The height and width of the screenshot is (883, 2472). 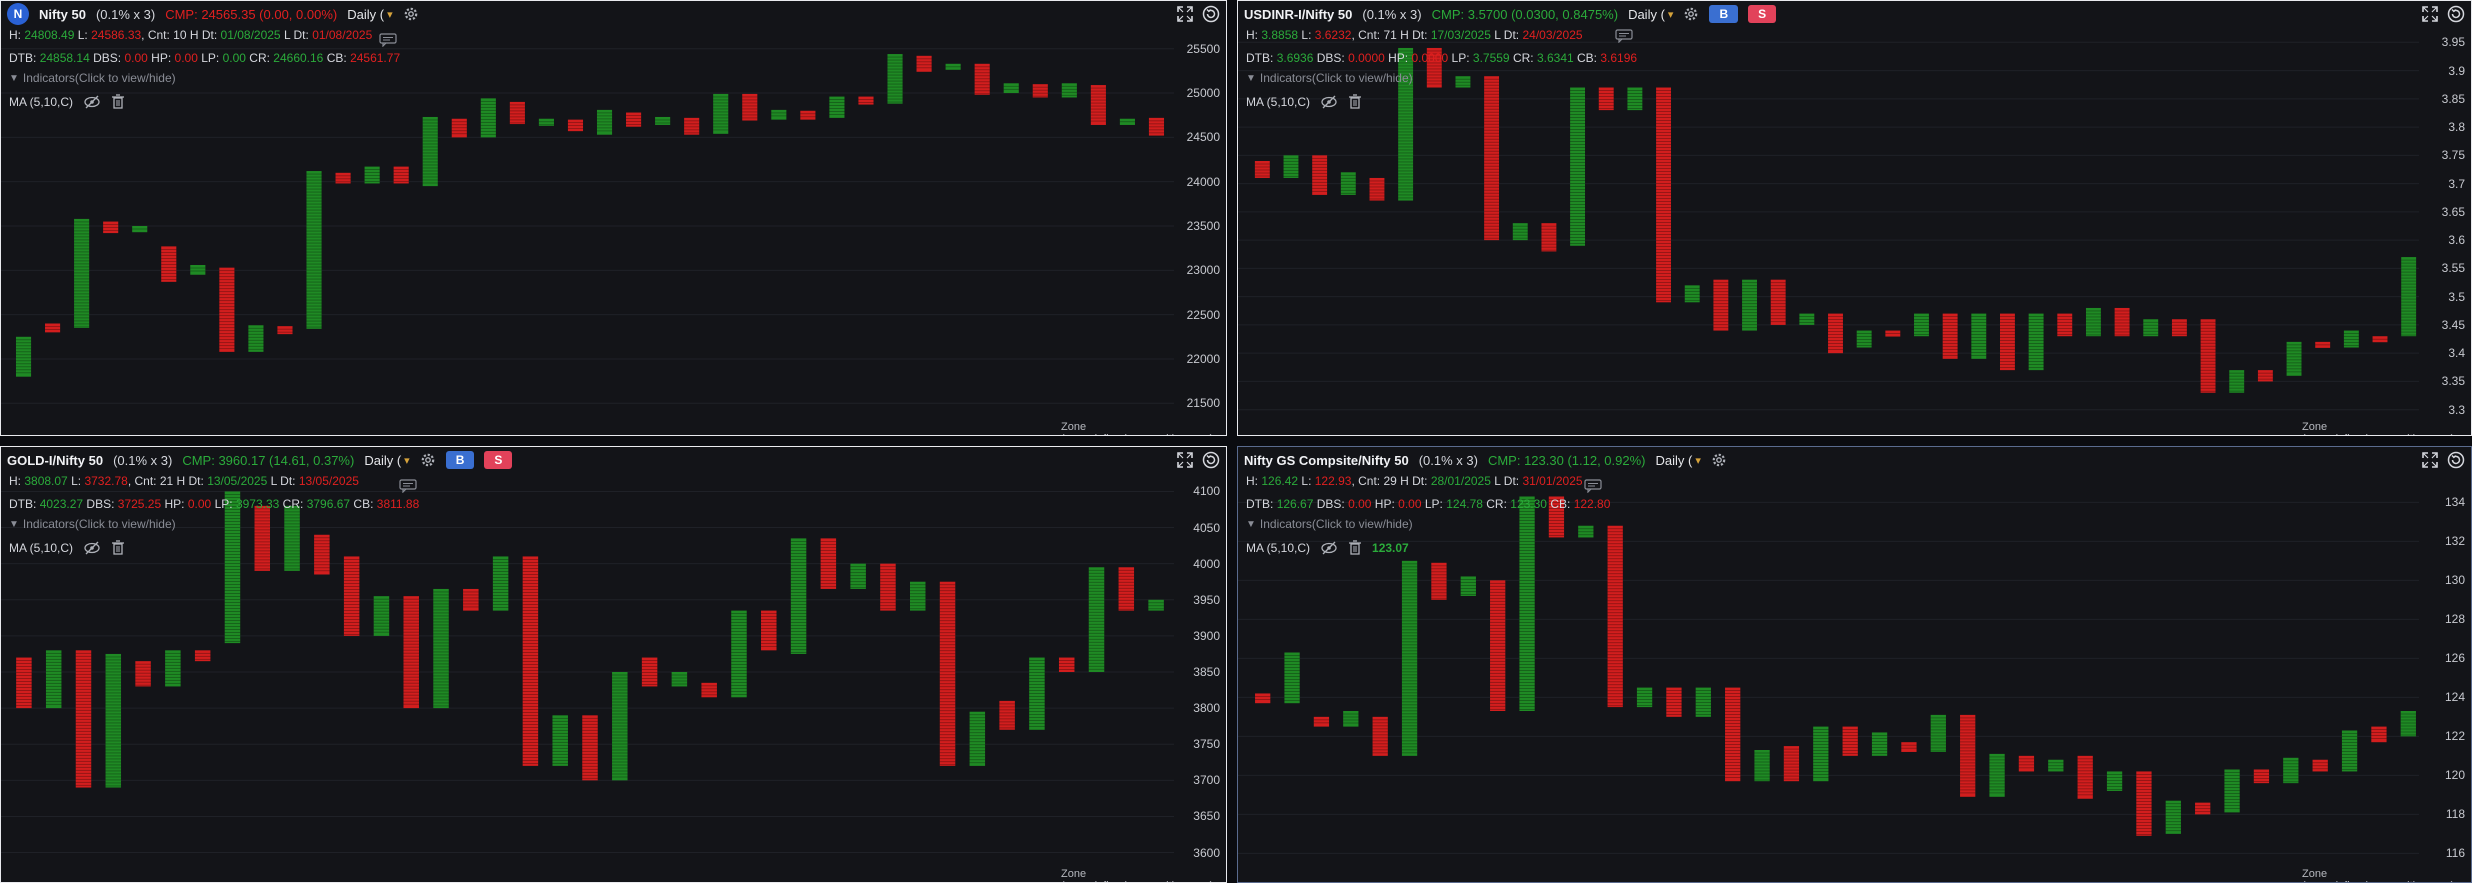 I want to click on cb-label: CB:, so click(x=1587, y=58).